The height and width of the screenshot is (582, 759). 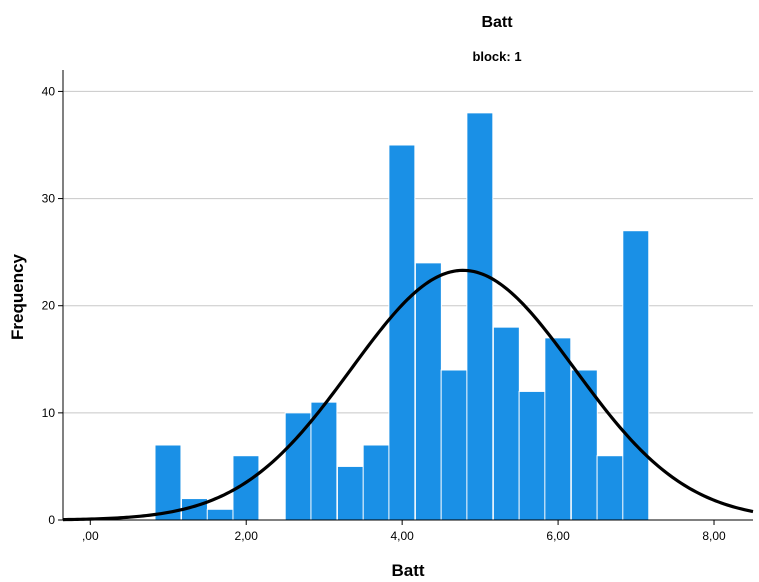 I want to click on y-axis-label: Frequency, so click(x=17, y=296).